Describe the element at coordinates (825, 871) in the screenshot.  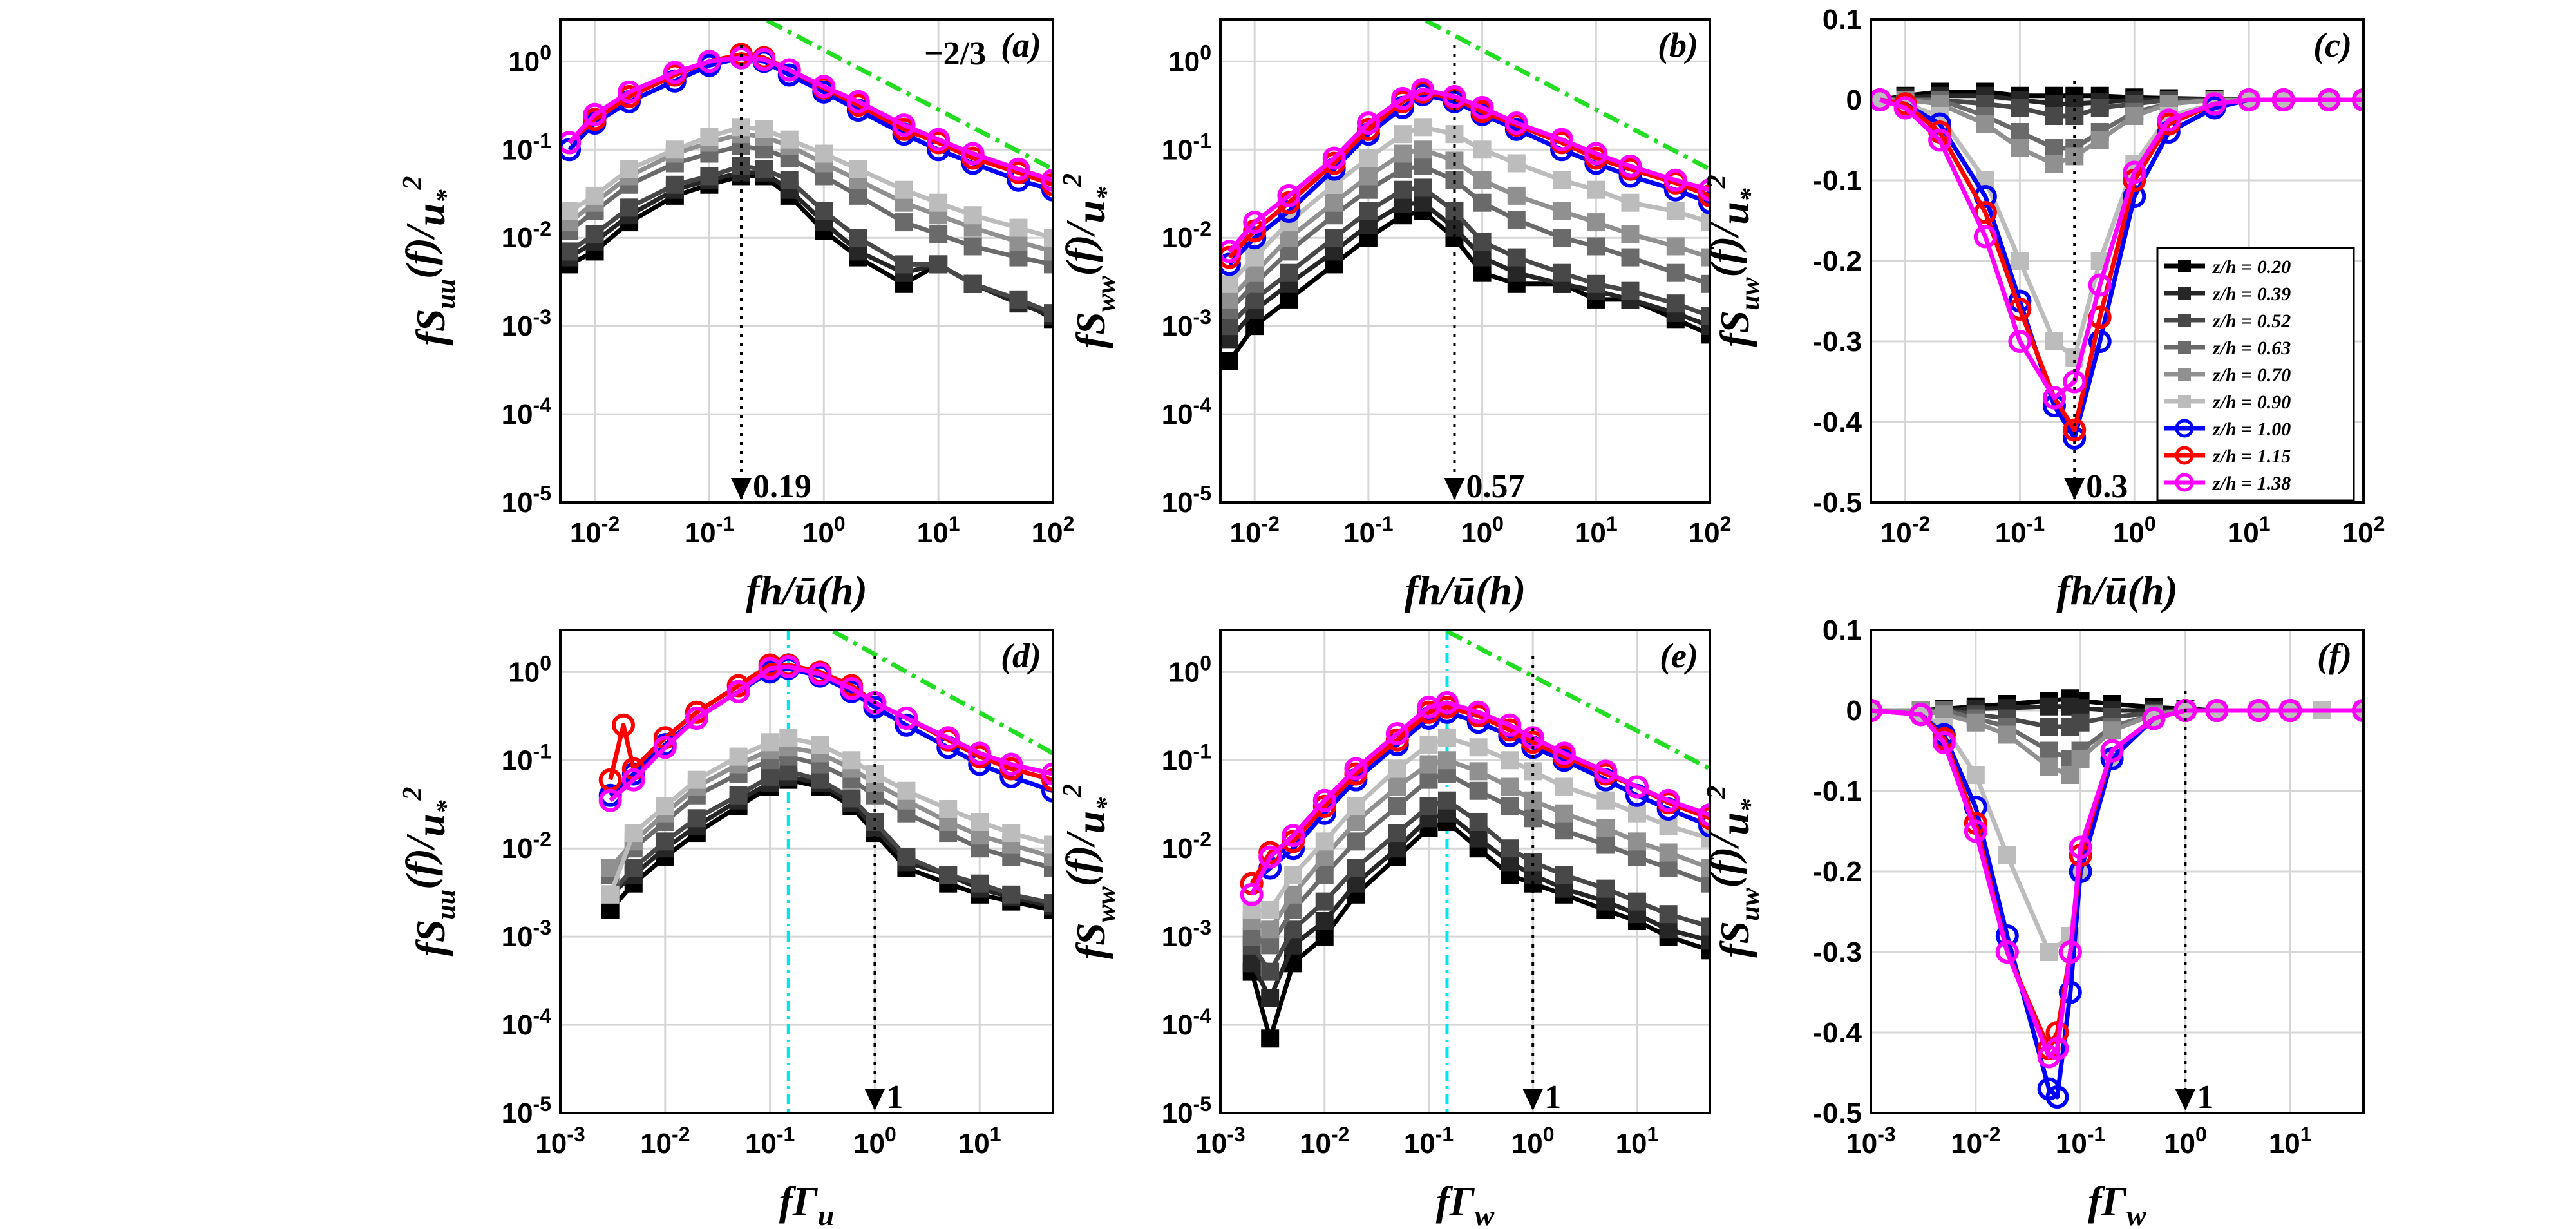
I see `plot-area` at that location.